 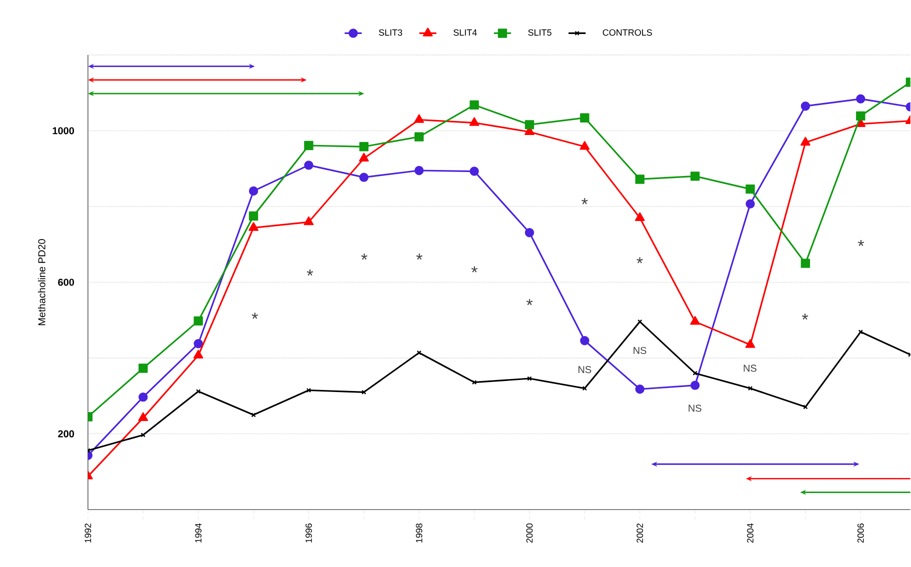 I want to click on x-tick-label: 2000, so click(x=529, y=533).